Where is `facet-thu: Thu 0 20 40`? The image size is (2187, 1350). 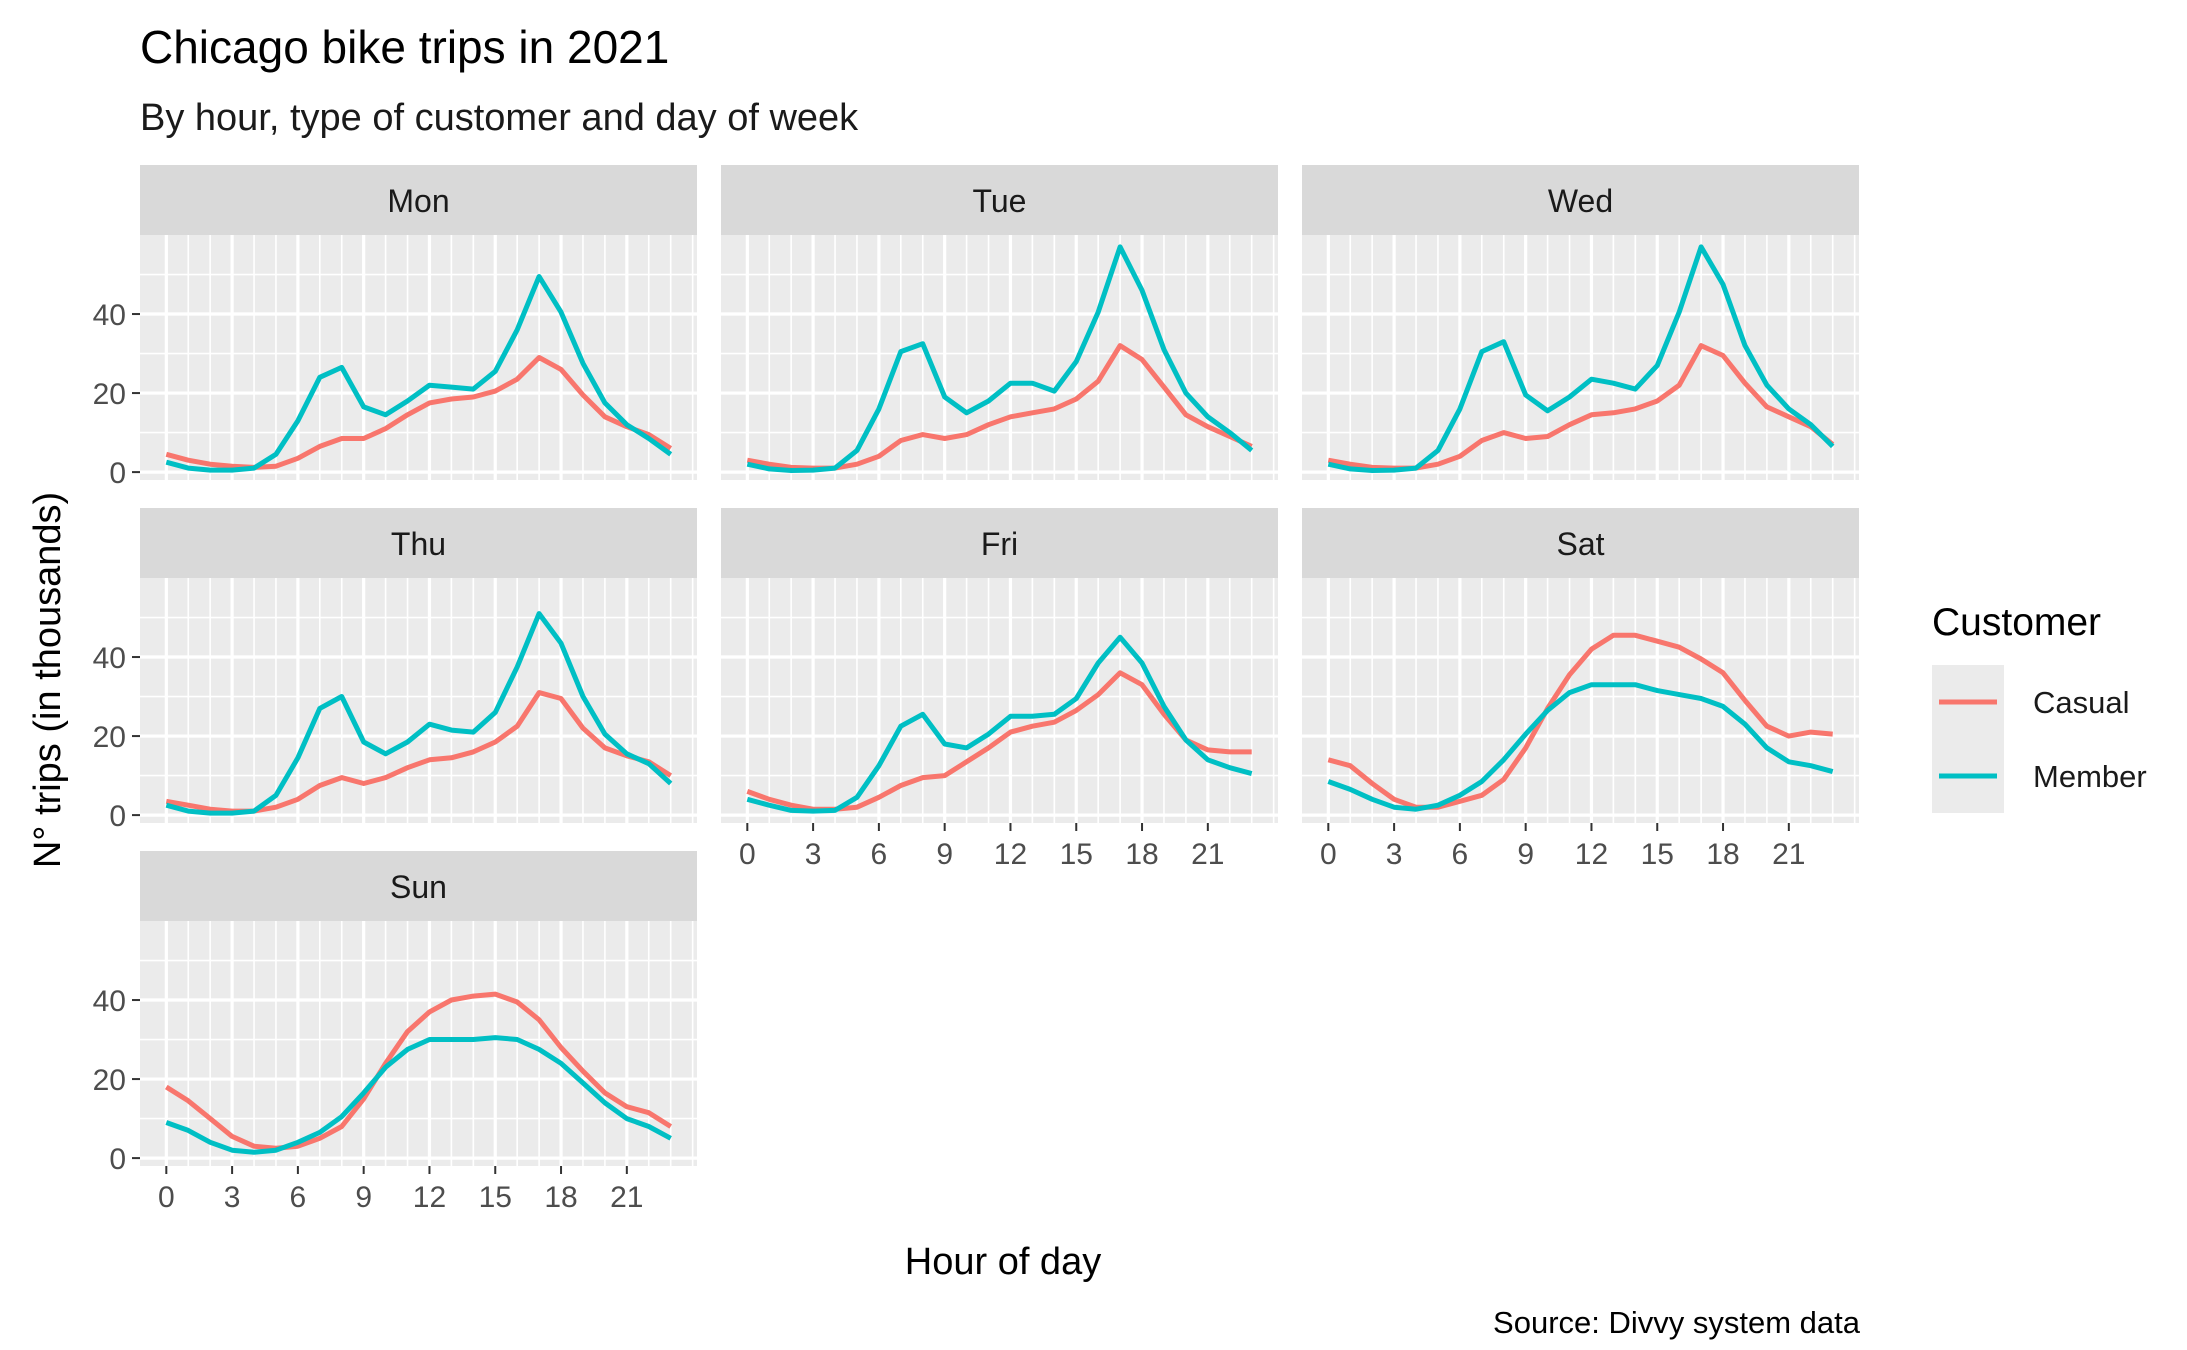
facet-thu: Thu 0 20 40 is located at coordinates (395, 670).